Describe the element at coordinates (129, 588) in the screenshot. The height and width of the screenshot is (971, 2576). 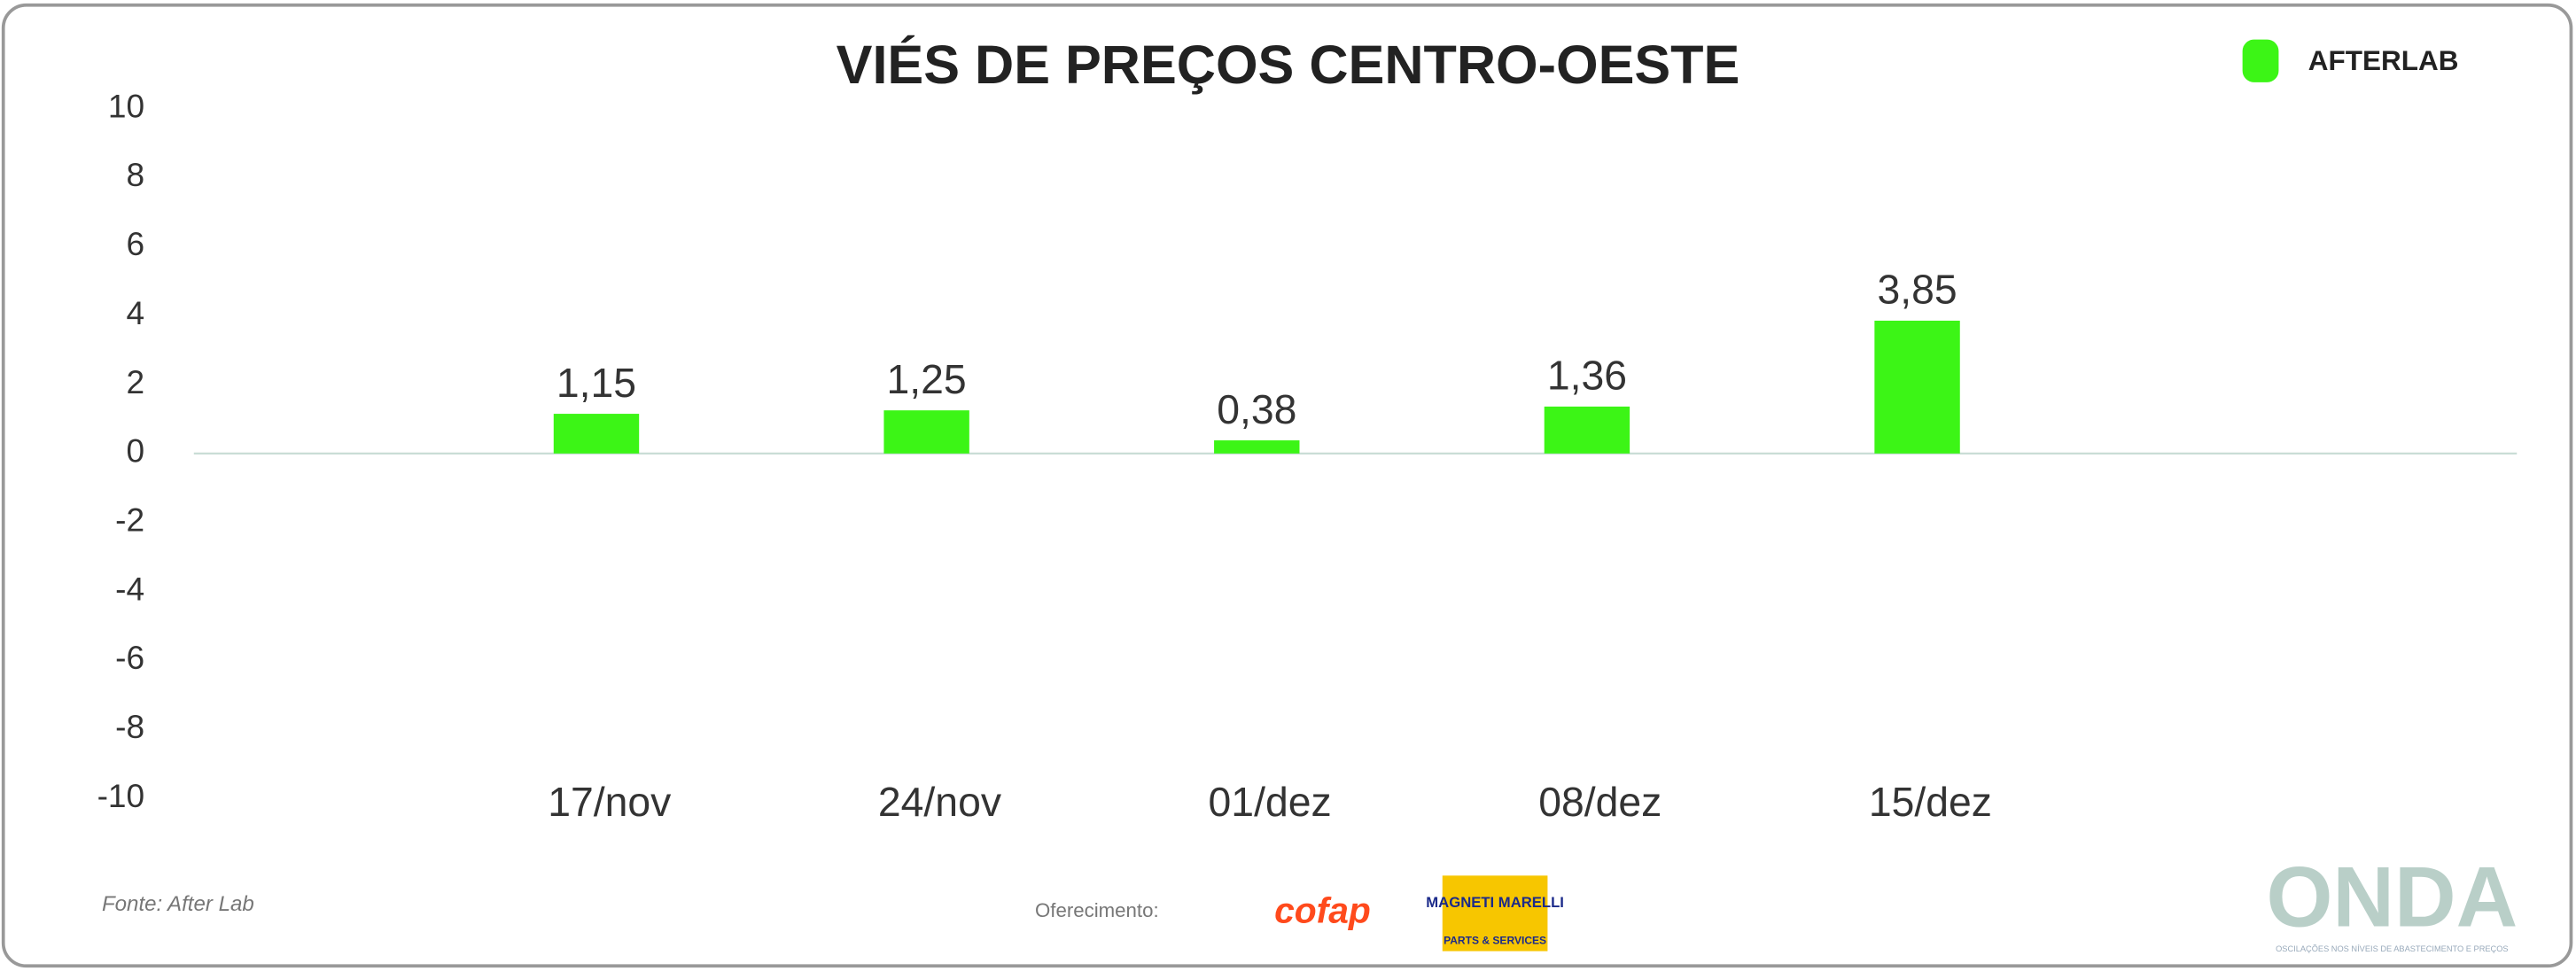
I see `y-tick-label: -4` at that location.